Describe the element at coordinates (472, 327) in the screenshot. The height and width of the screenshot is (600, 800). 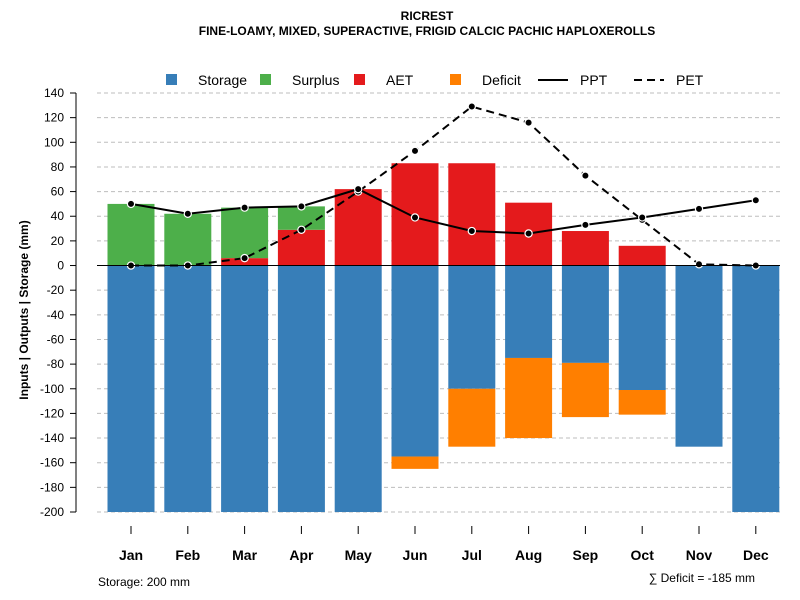
I see `storage-bar-jul` at that location.